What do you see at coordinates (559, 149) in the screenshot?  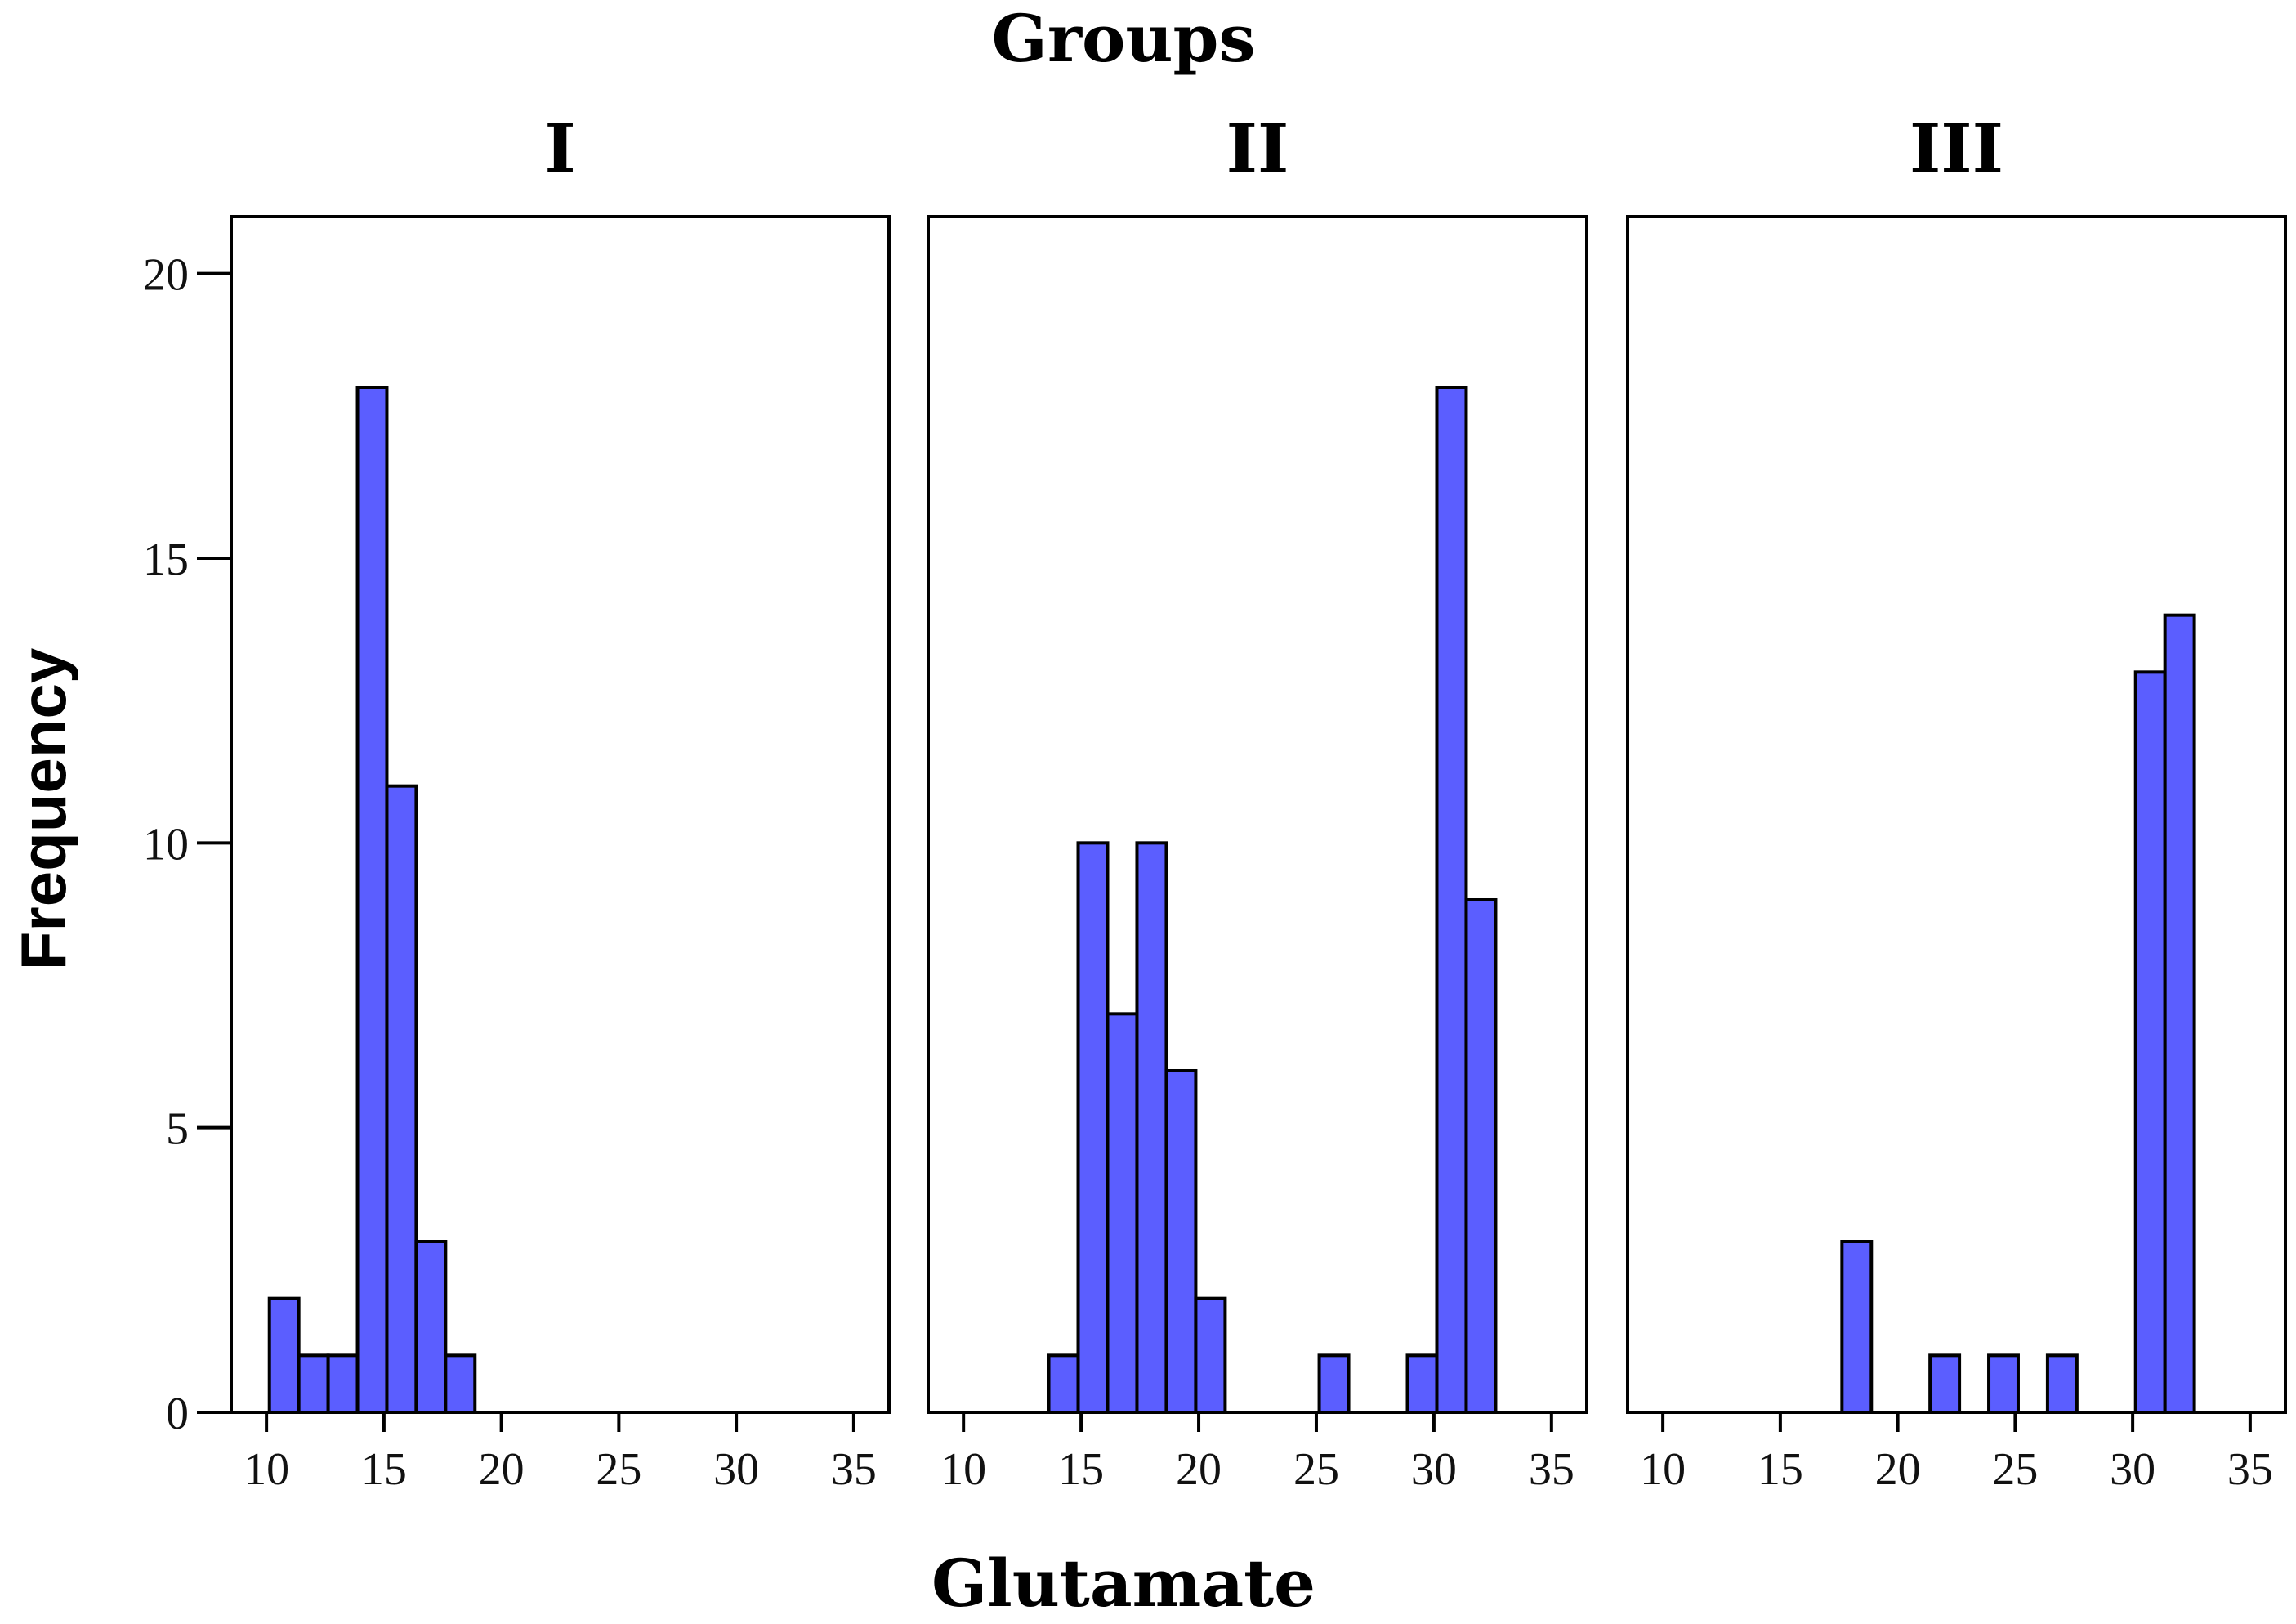 I see `panel-title: I` at bounding box center [559, 149].